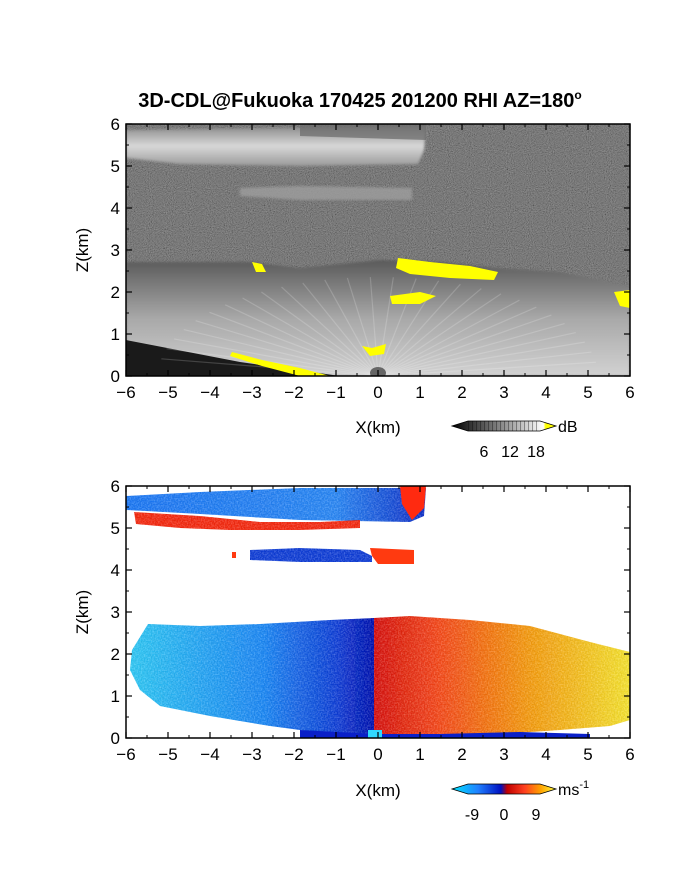 The height and width of the screenshot is (880, 680). What do you see at coordinates (252, 678) in the screenshot?
I see `boundary-layer-negative` at bounding box center [252, 678].